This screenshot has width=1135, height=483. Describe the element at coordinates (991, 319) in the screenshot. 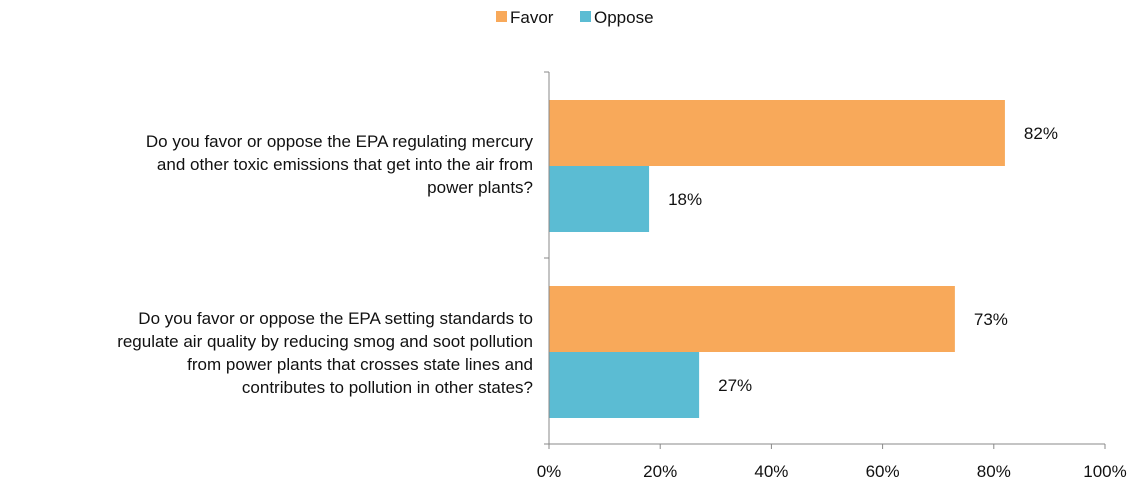

I see `data-label-favor-1: 73%` at that location.